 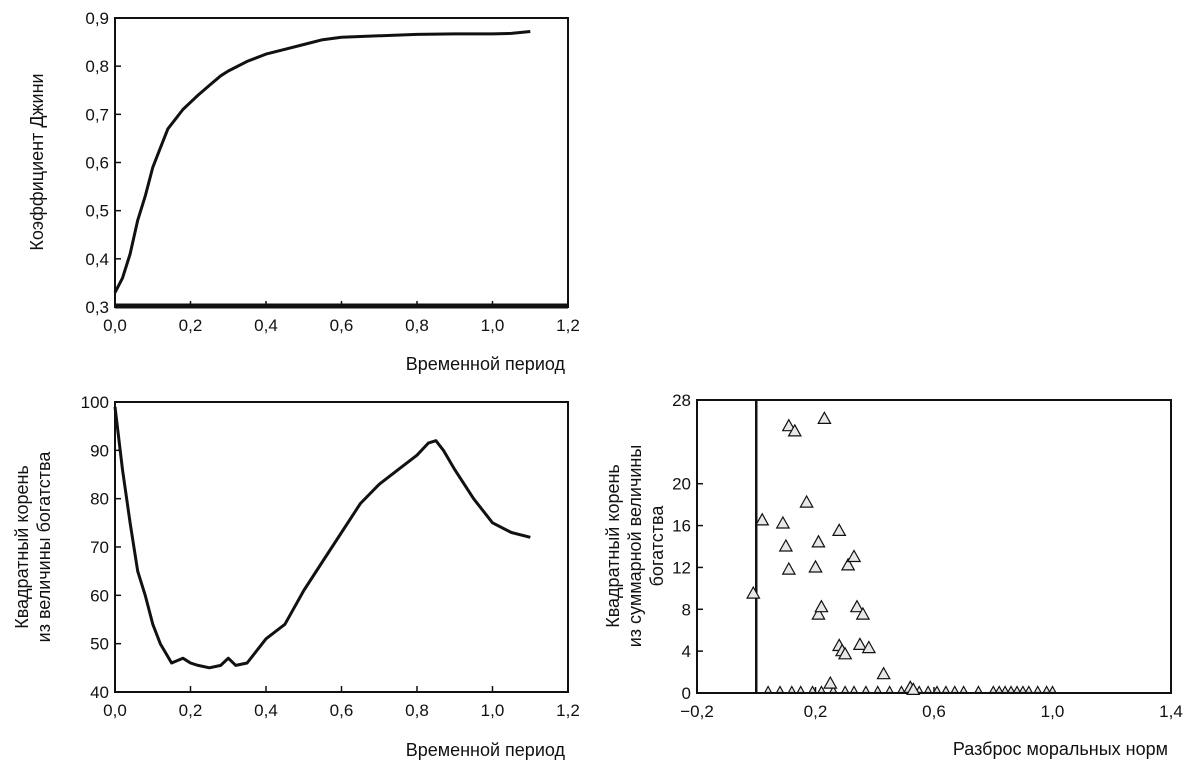 I want to click on gini-x-tick-label: 0,2, so click(x=191, y=325).